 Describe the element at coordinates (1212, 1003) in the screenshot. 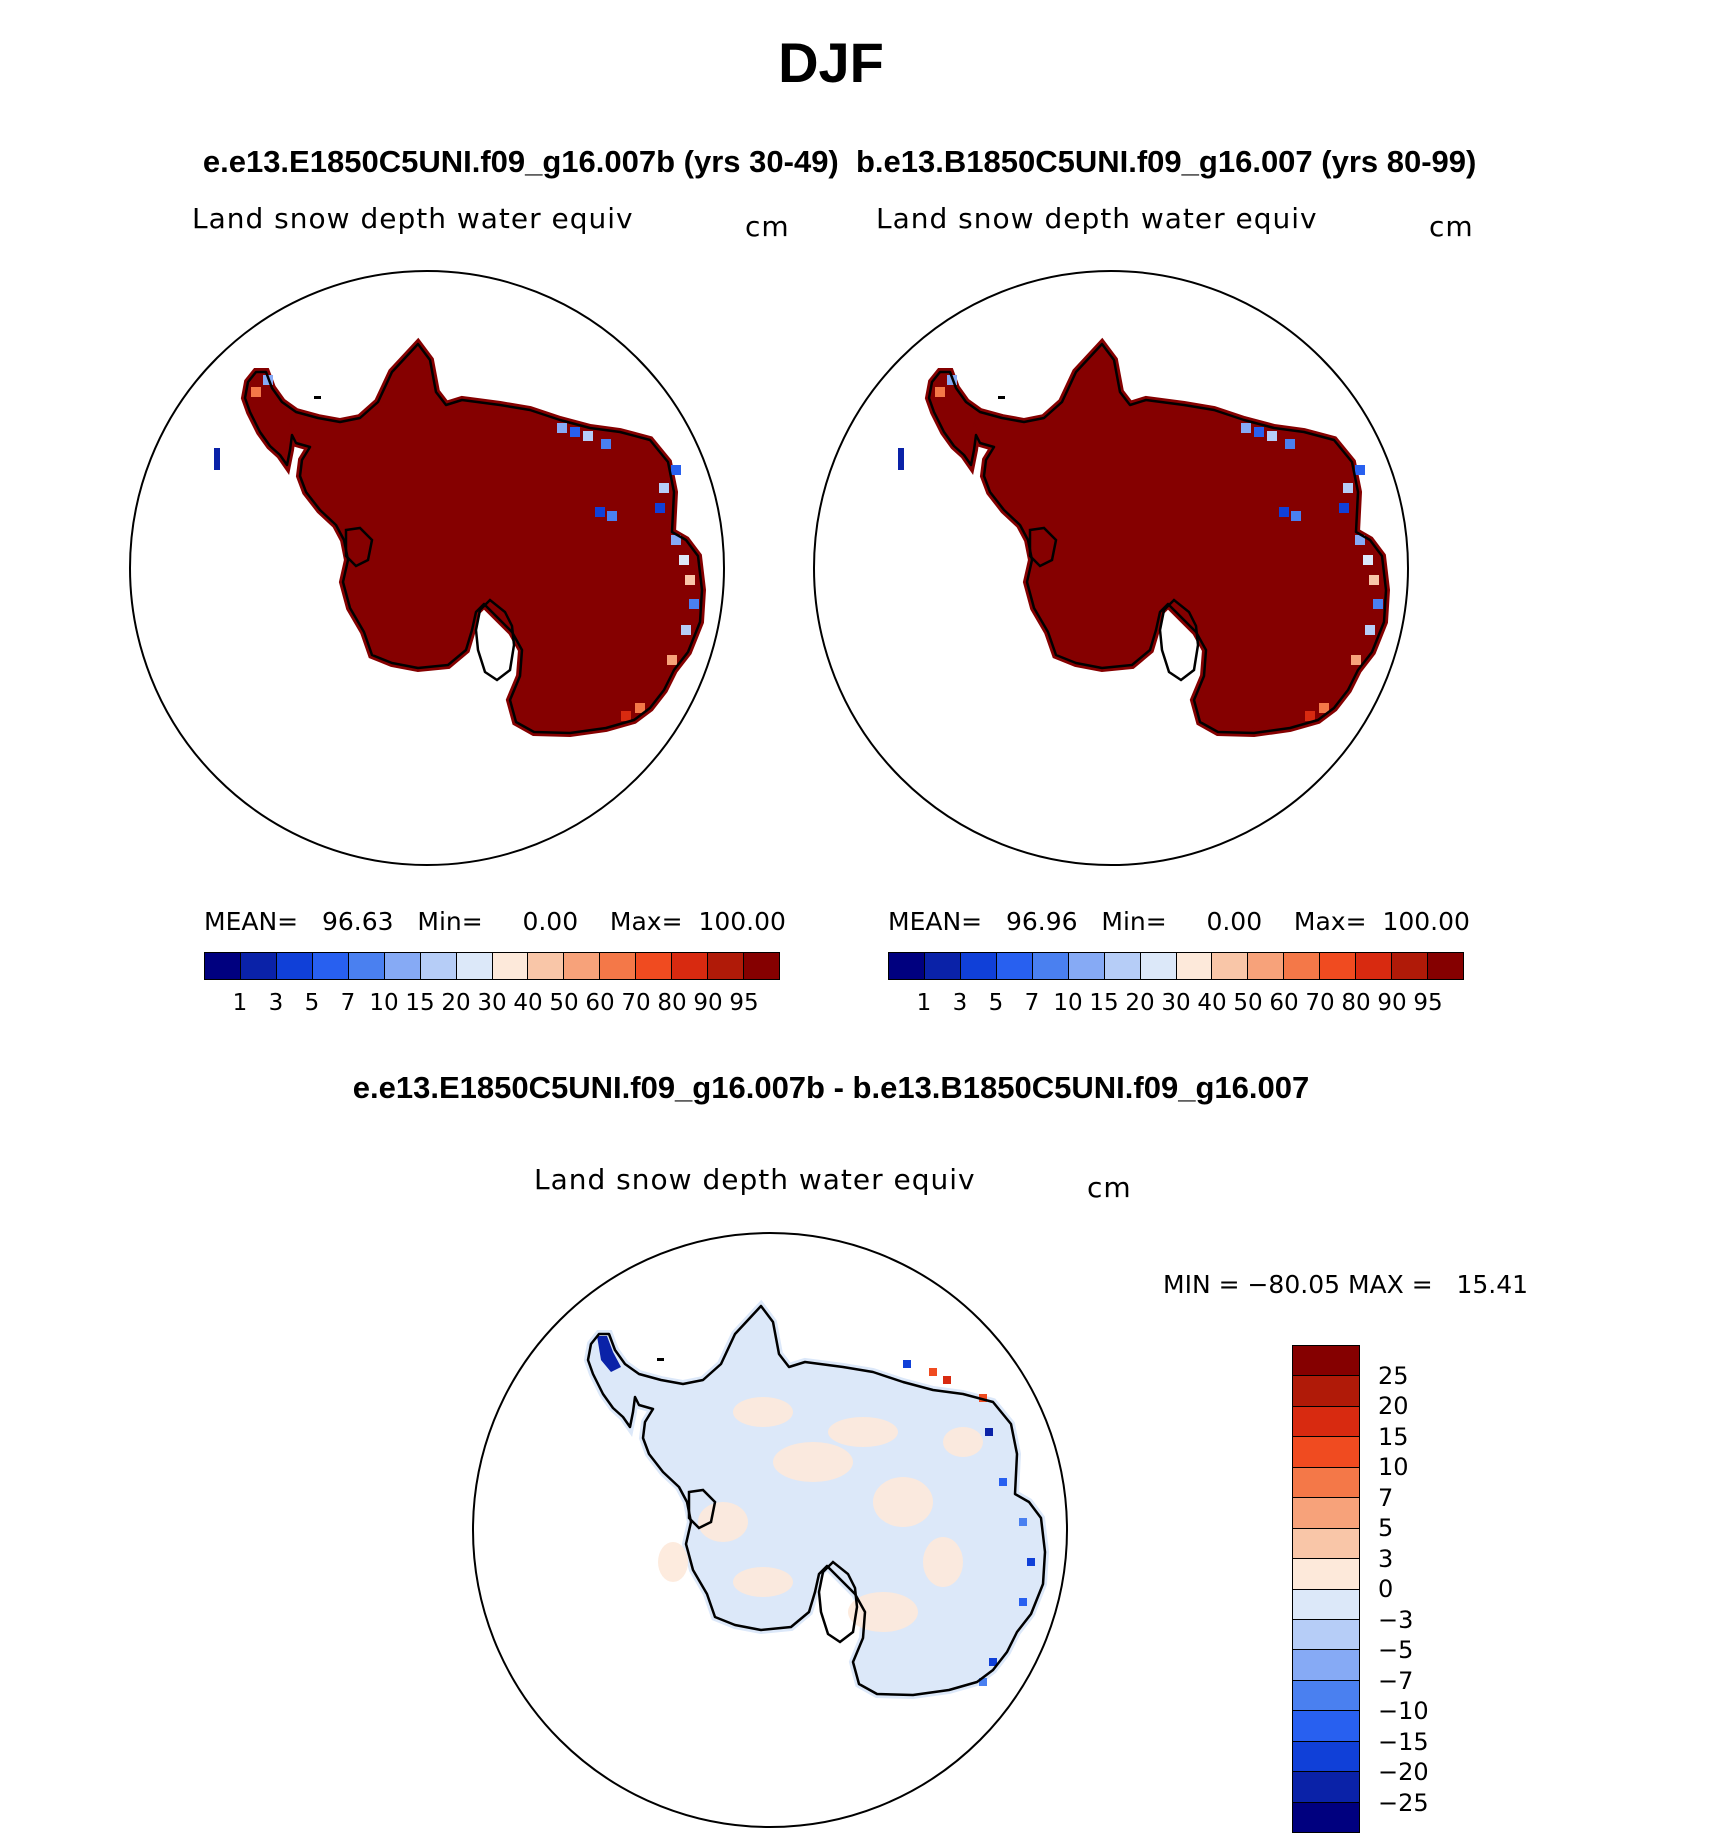

I see `colorbar-tick-label: 40` at that location.